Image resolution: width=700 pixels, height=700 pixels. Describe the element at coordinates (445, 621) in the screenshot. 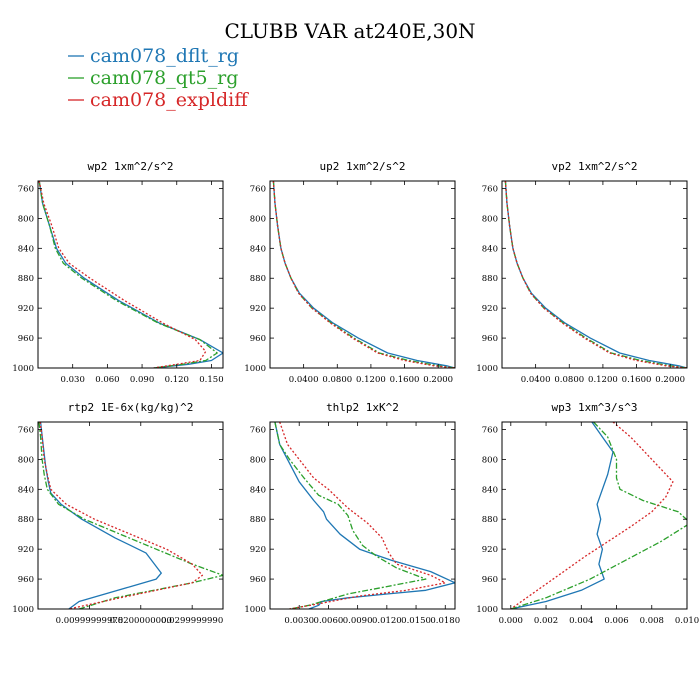

I see `x-tick-label: 0.0180` at that location.